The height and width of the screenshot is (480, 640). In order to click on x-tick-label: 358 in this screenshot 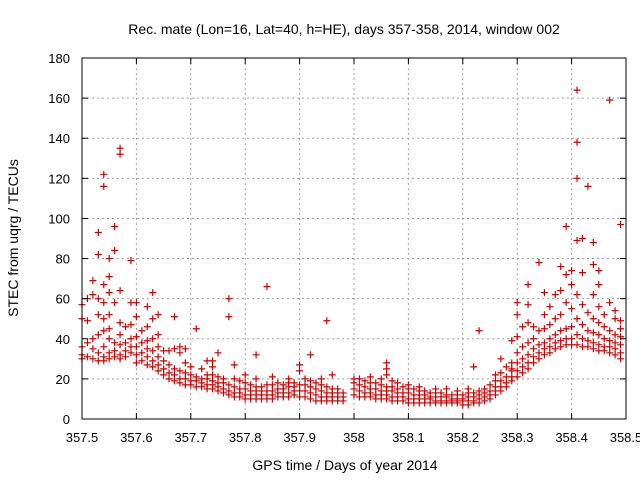, I will do `click(354, 437)`.